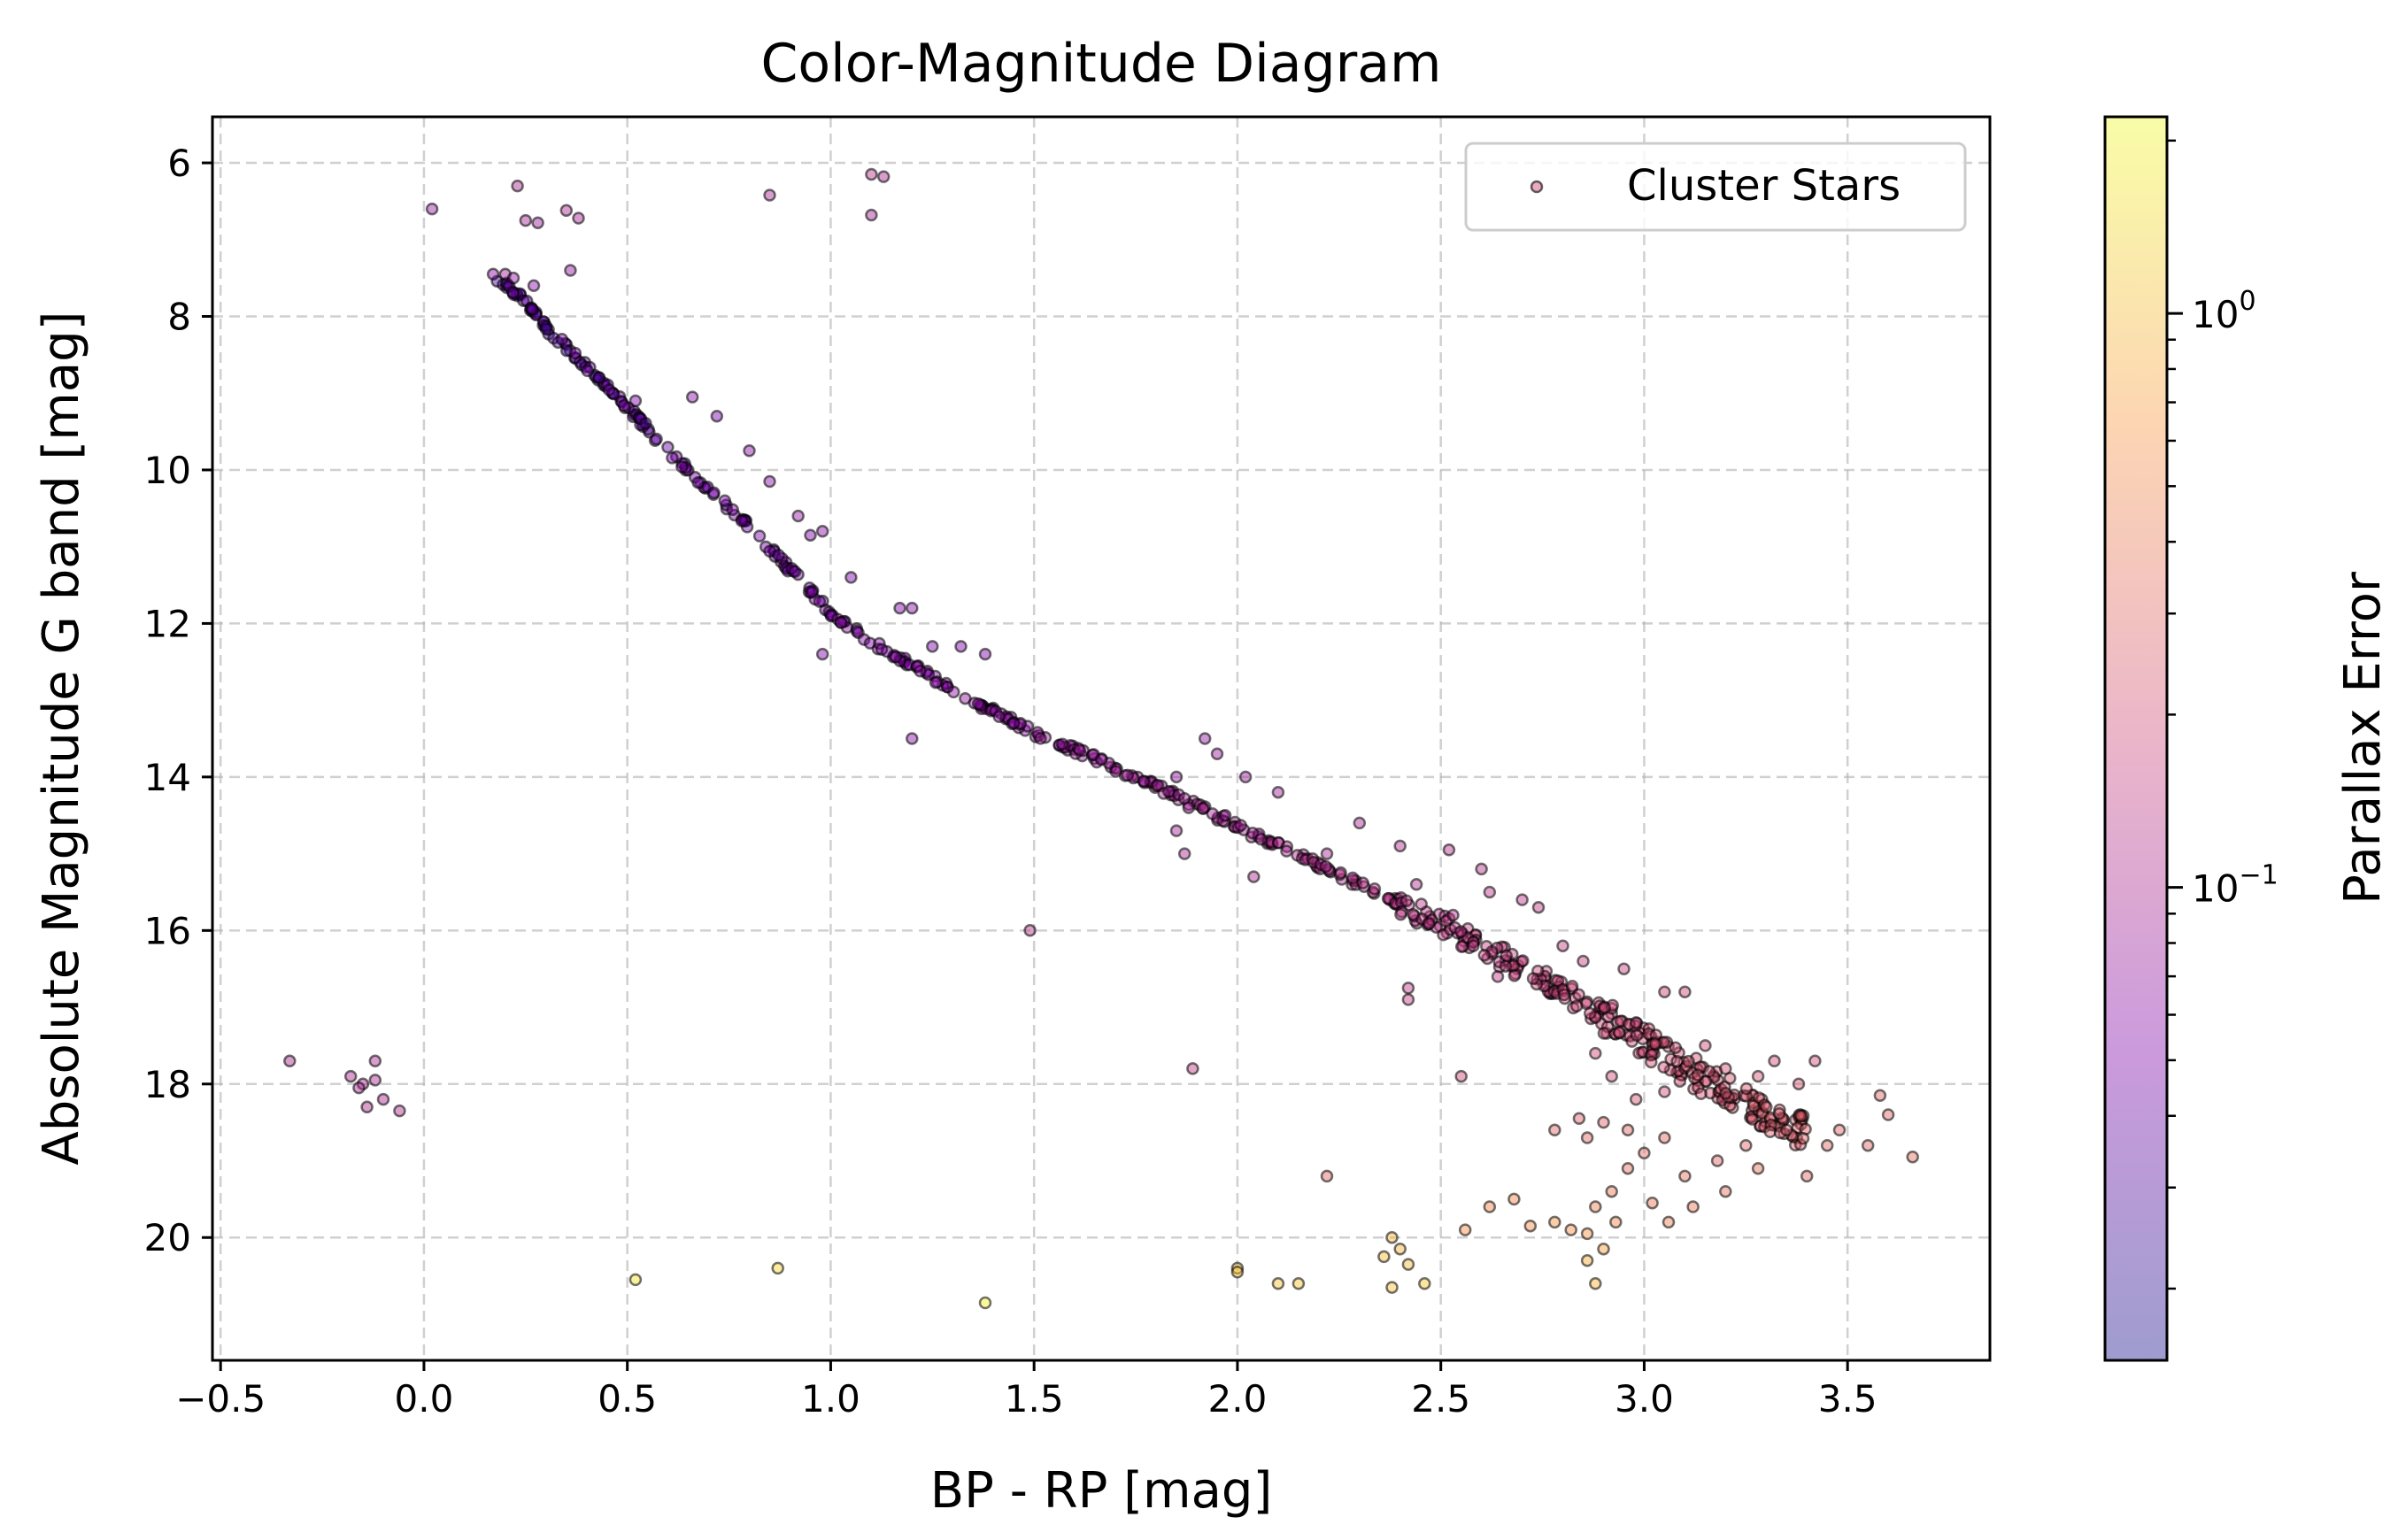 The image size is (2398, 1540). What do you see at coordinates (1764, 186) in the screenshot?
I see `legend-label-cluster-stars: Cluster Stars` at bounding box center [1764, 186].